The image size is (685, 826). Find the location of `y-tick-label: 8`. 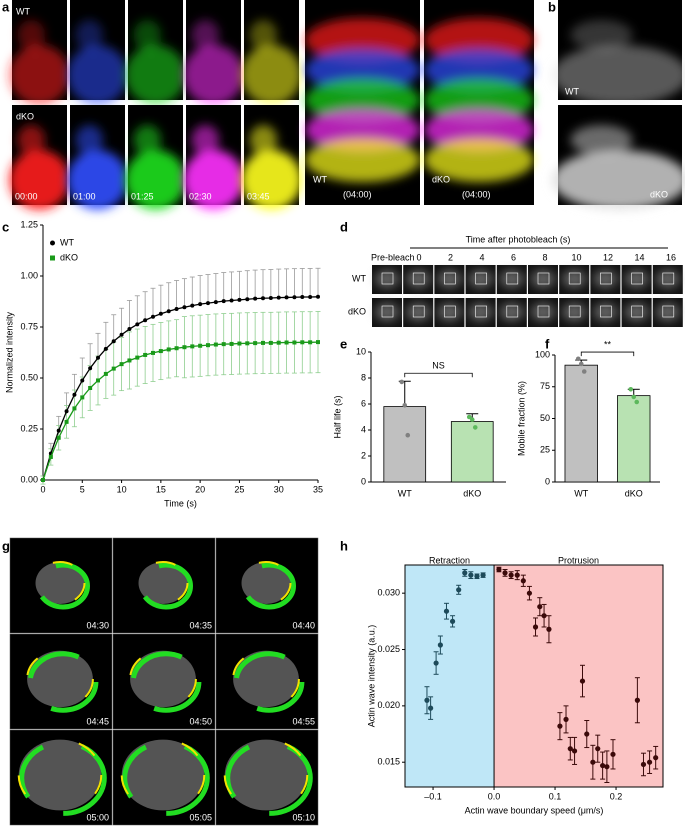

y-tick-label: 8 is located at coordinates (363, 377).